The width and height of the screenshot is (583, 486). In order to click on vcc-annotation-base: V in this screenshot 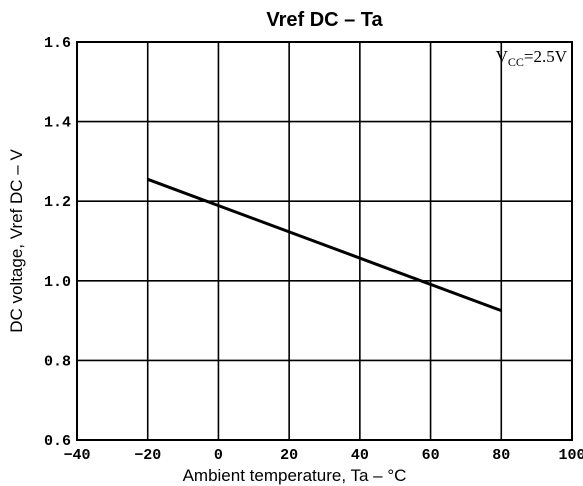, I will do `click(502, 56)`.